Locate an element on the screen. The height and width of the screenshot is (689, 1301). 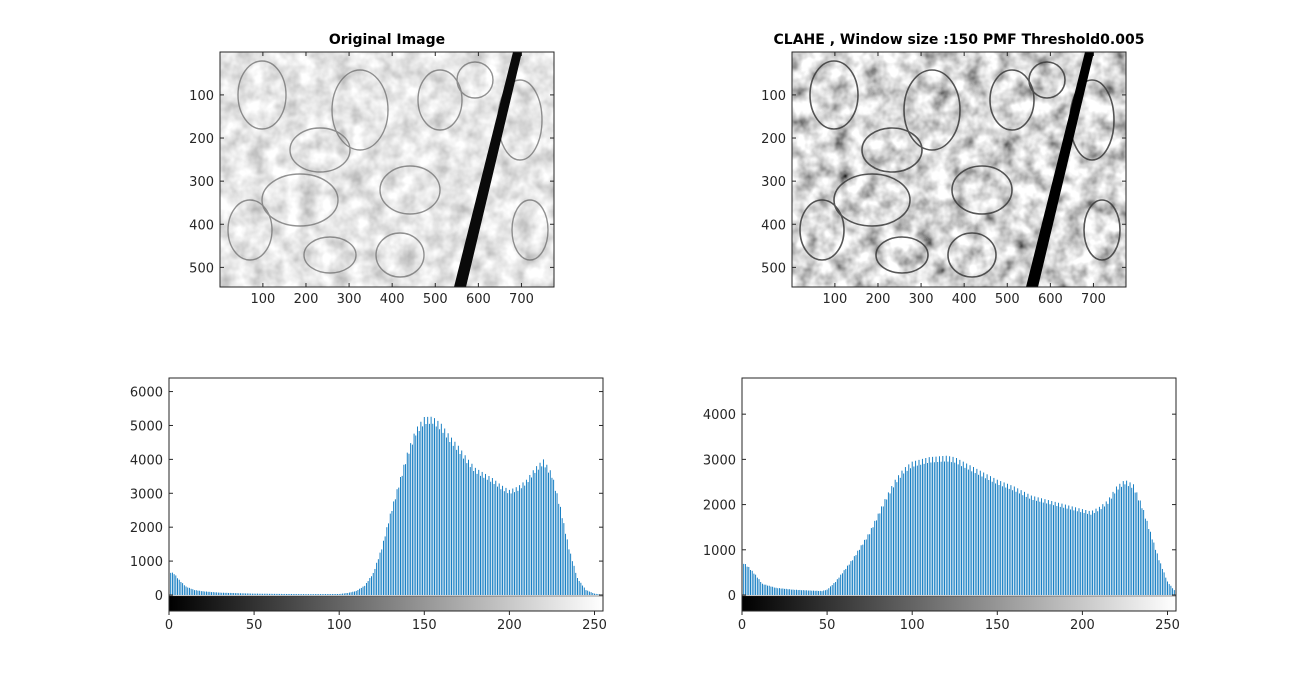
clahe-image-xtick-label: 700 is located at coordinates (1093, 299).